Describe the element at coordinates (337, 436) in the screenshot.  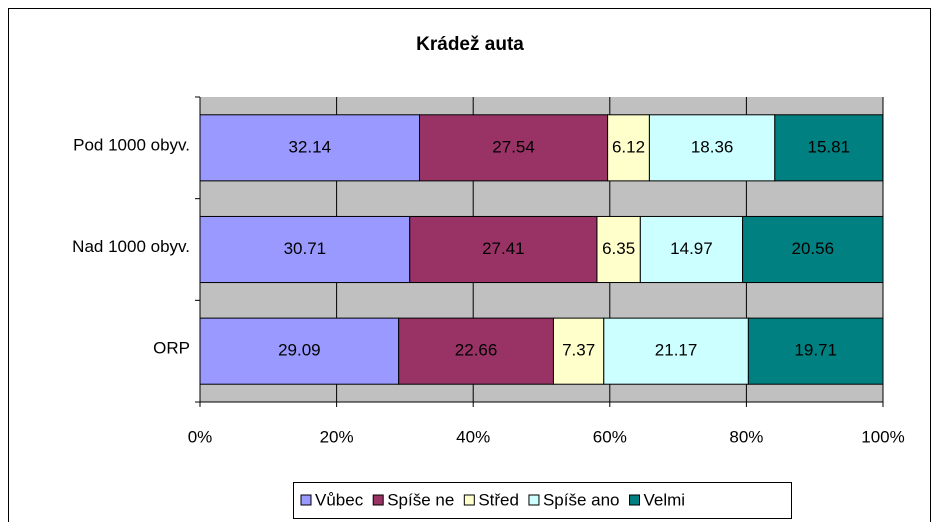
I see `x-tick-label: 20%` at that location.